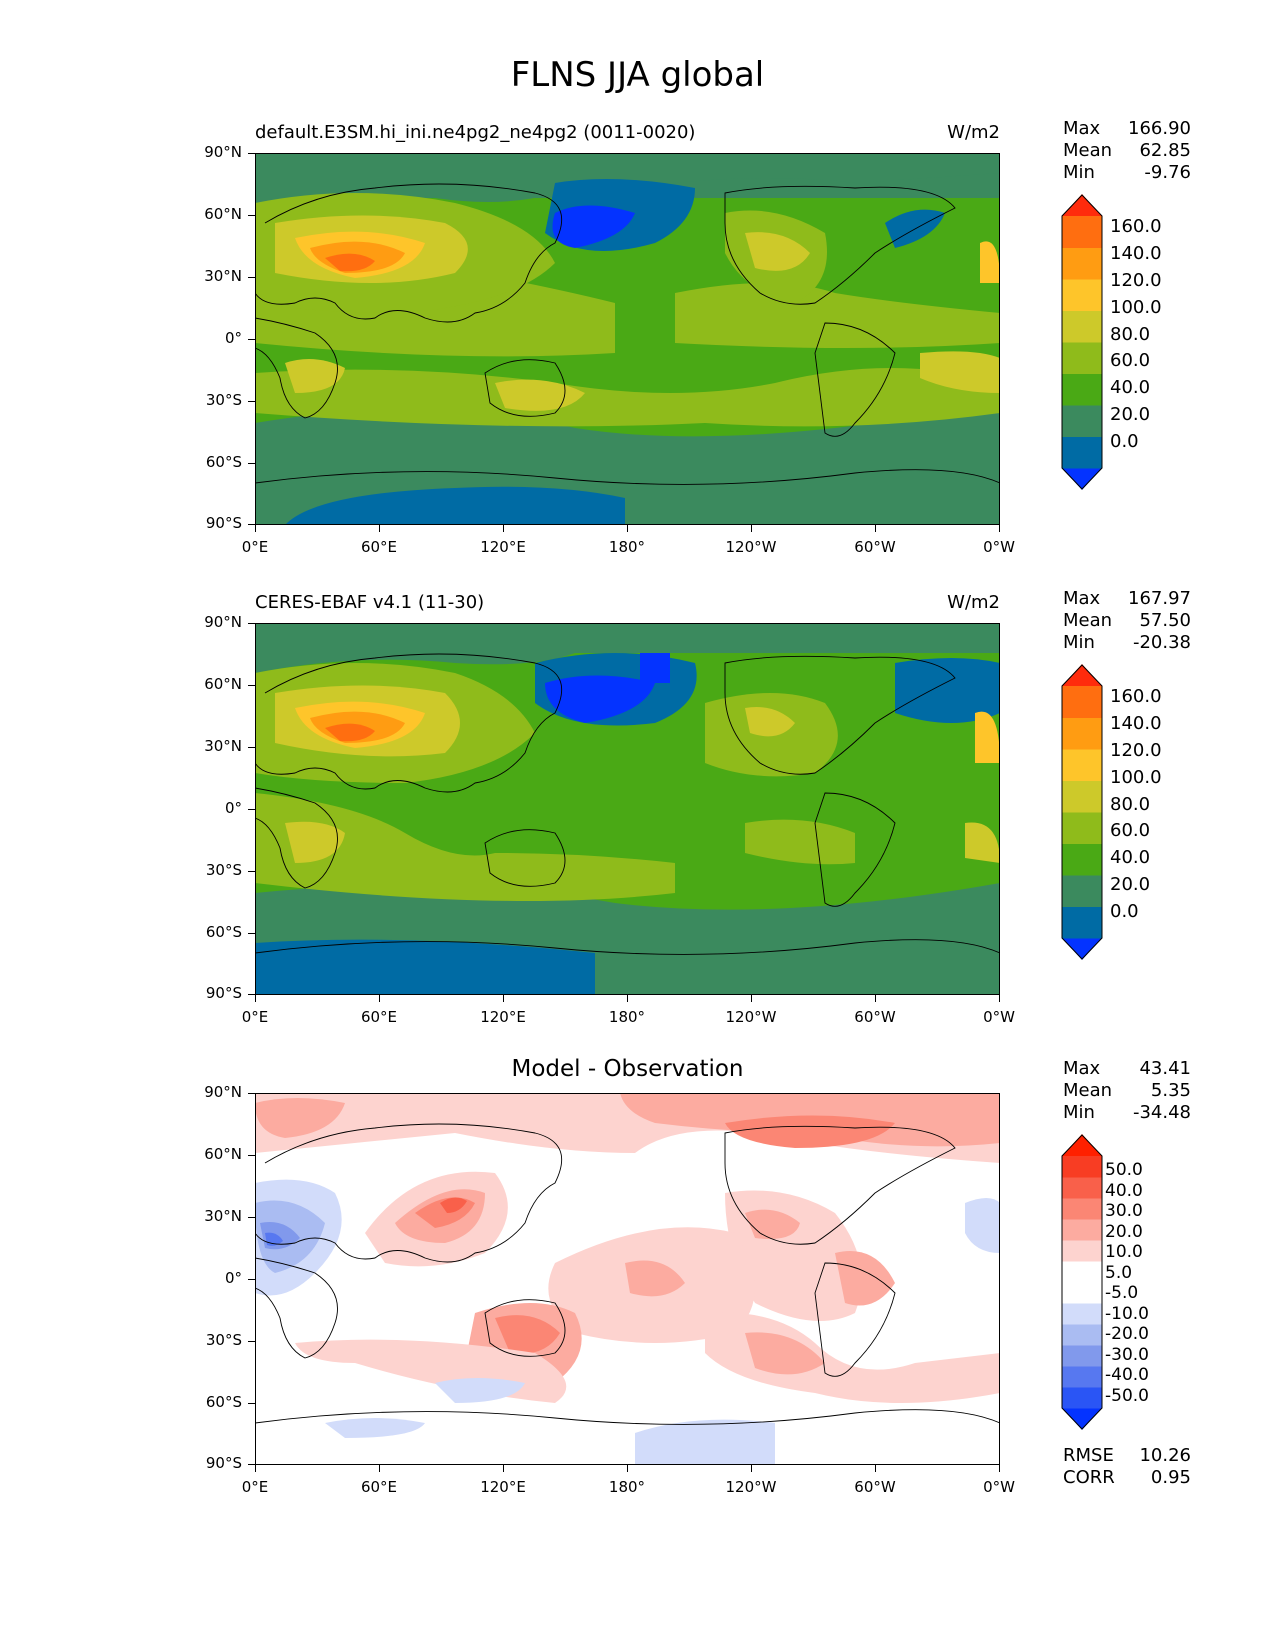  What do you see at coordinates (1127, 1396) in the screenshot?
I see `colorbar-label: -50.0` at bounding box center [1127, 1396].